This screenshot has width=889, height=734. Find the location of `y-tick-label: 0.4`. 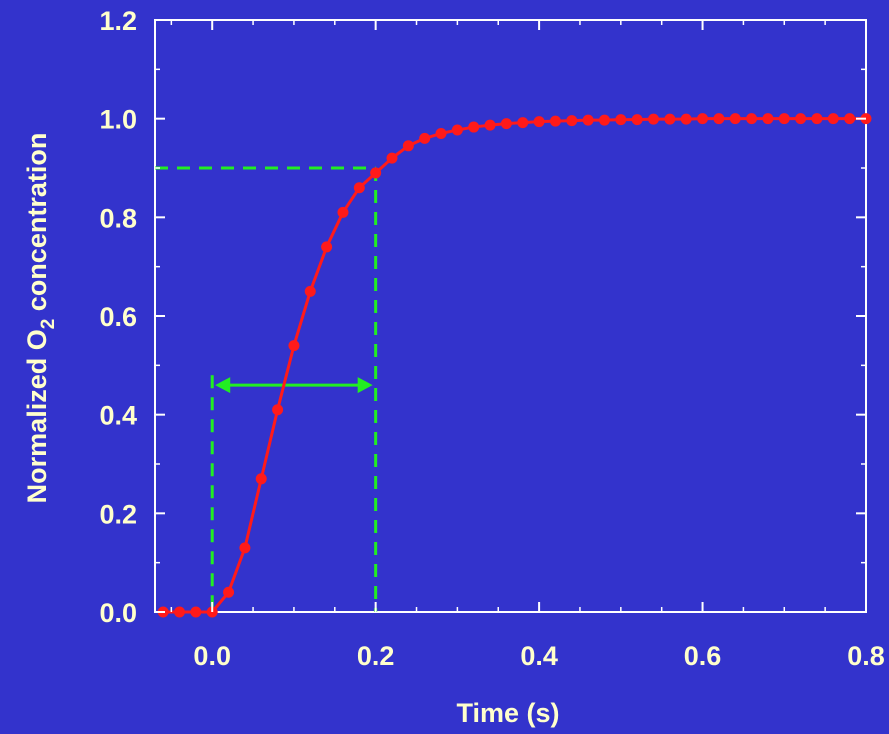

y-tick-label: 0.4 is located at coordinates (118, 416).